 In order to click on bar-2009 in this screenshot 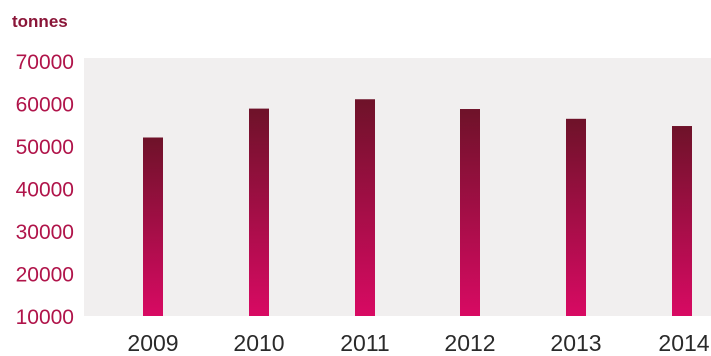, I will do `click(153, 226)`.